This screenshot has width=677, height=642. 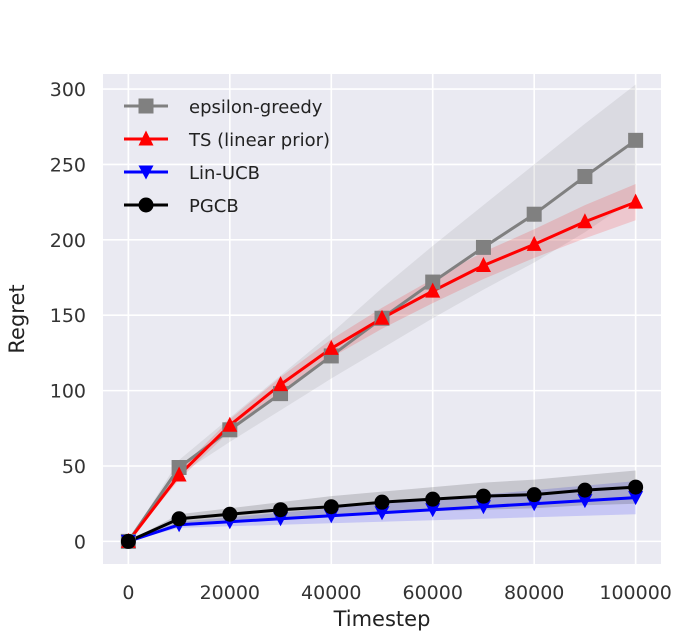 I want to click on y-tick-label: 50, so click(x=74, y=467).